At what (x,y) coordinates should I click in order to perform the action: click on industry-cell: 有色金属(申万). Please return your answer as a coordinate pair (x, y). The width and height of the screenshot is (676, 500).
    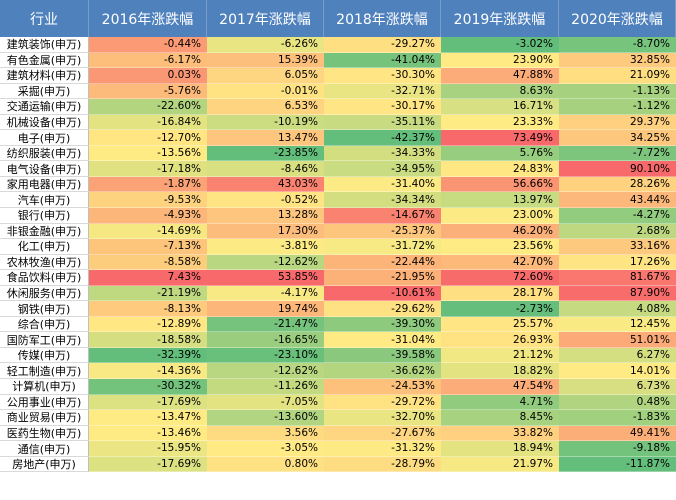
    Looking at the image, I should click on (44, 60).